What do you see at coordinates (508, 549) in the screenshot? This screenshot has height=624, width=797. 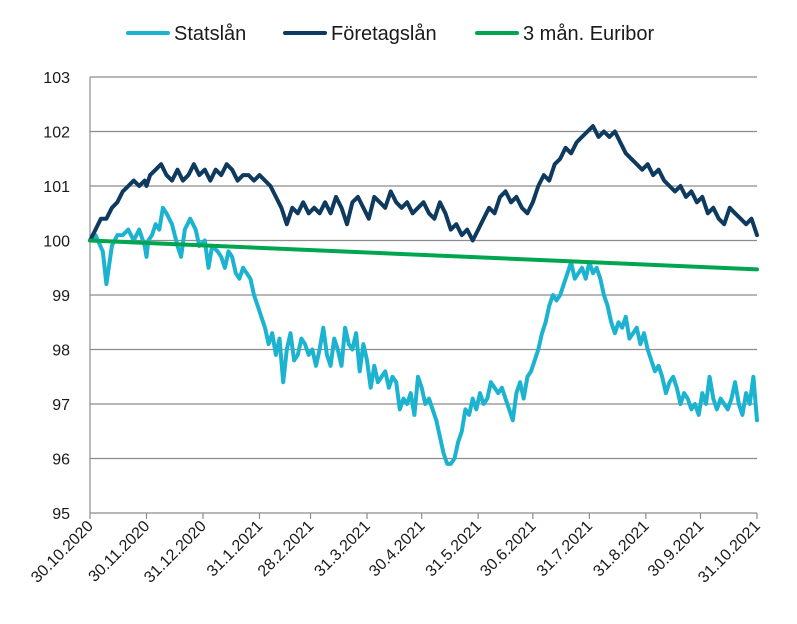 I see `x-tick-label-8: 30.6.2021` at bounding box center [508, 549].